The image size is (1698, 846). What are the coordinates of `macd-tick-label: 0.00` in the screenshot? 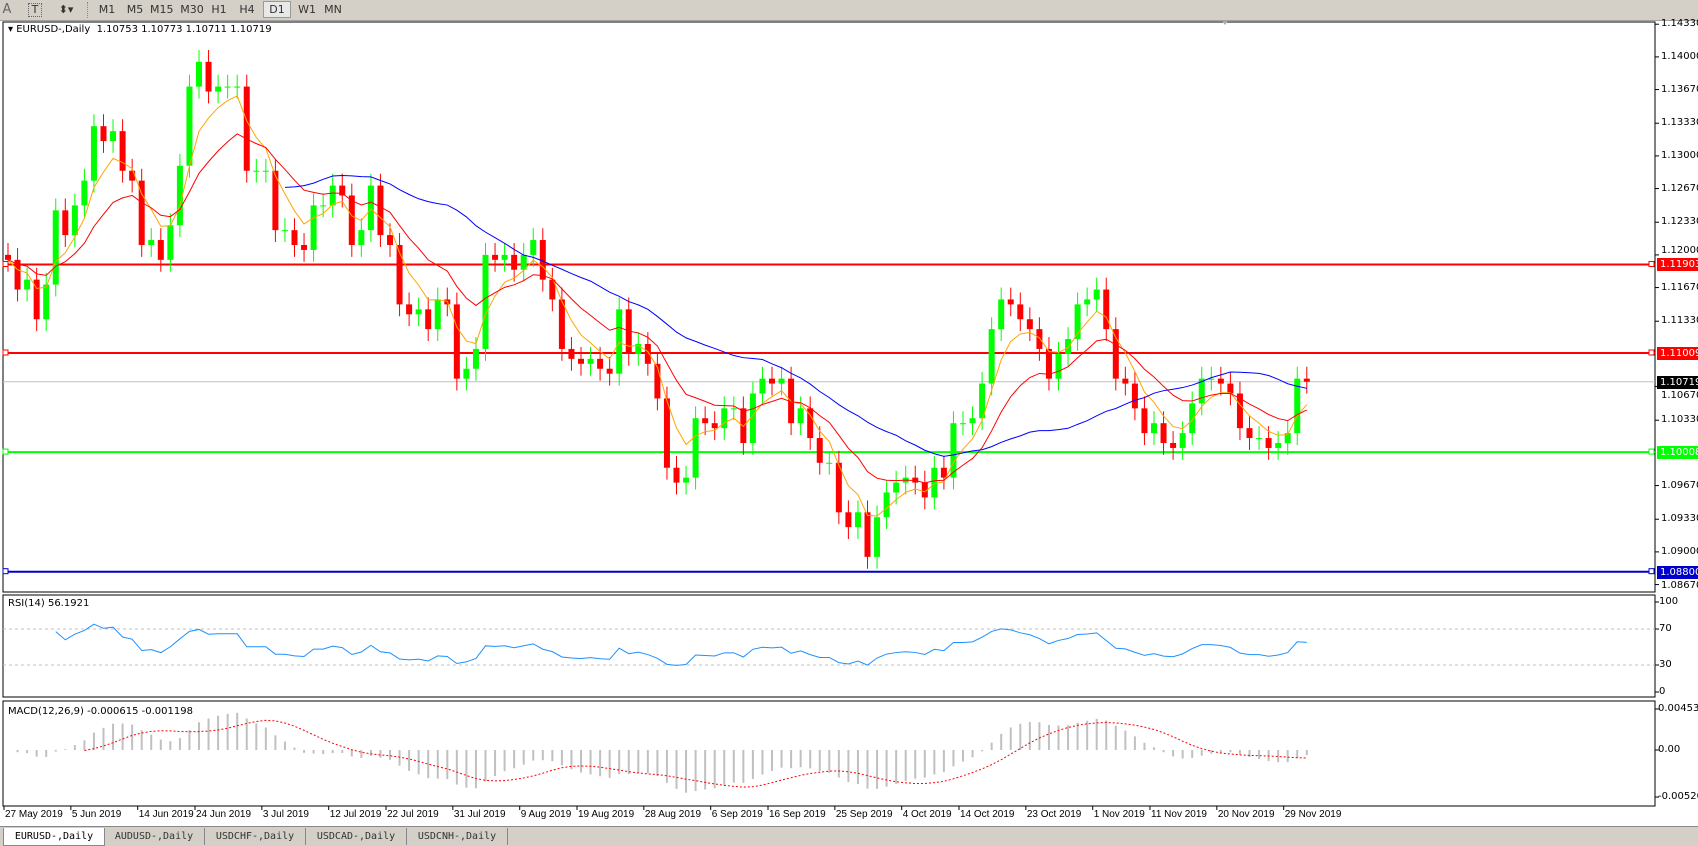 It's located at (1669, 749).